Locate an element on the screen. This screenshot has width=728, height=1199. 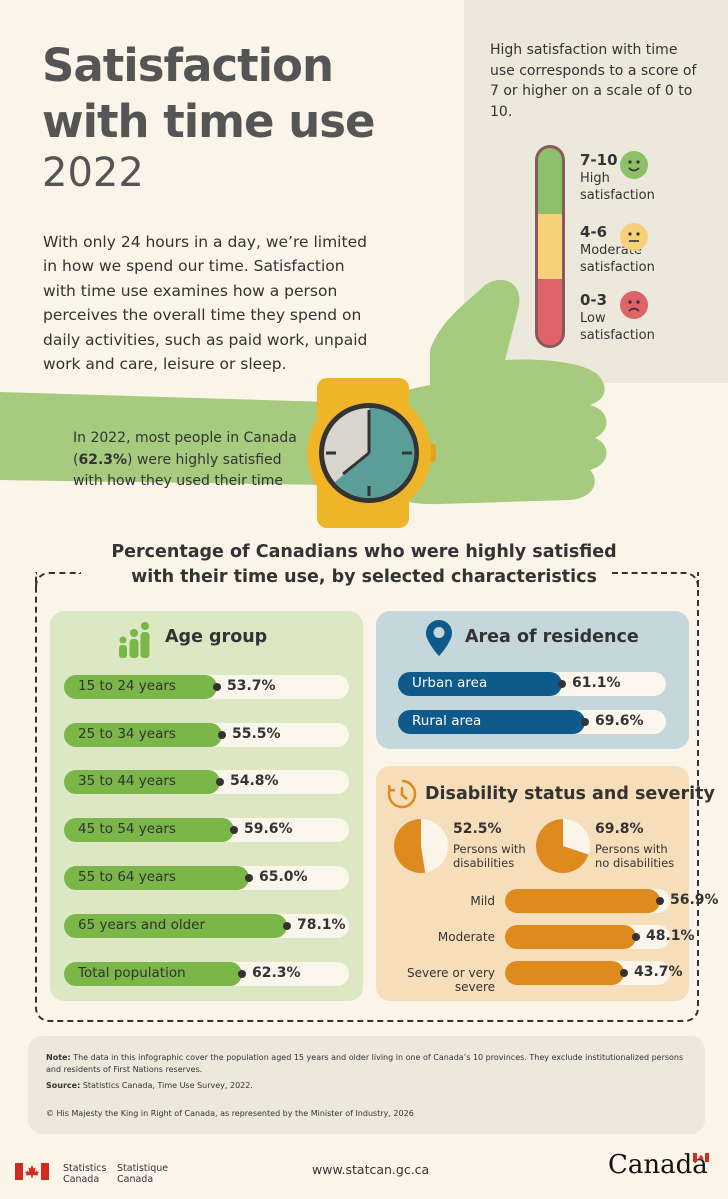
page-year: 2022 is located at coordinates (93, 173).